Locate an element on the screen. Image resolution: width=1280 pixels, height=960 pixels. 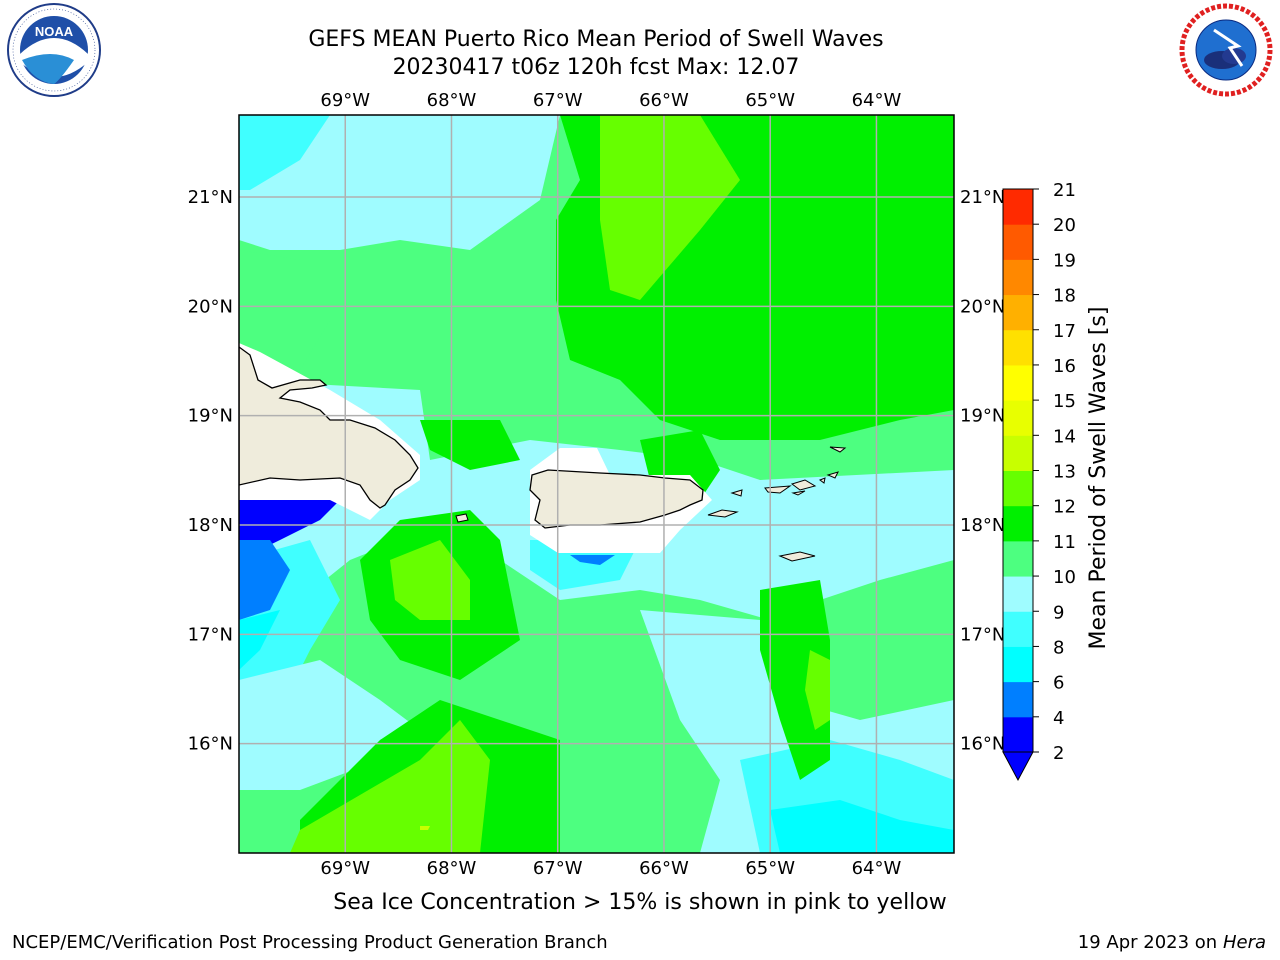
lat-label-right: 21°N is located at coordinates (982, 197).